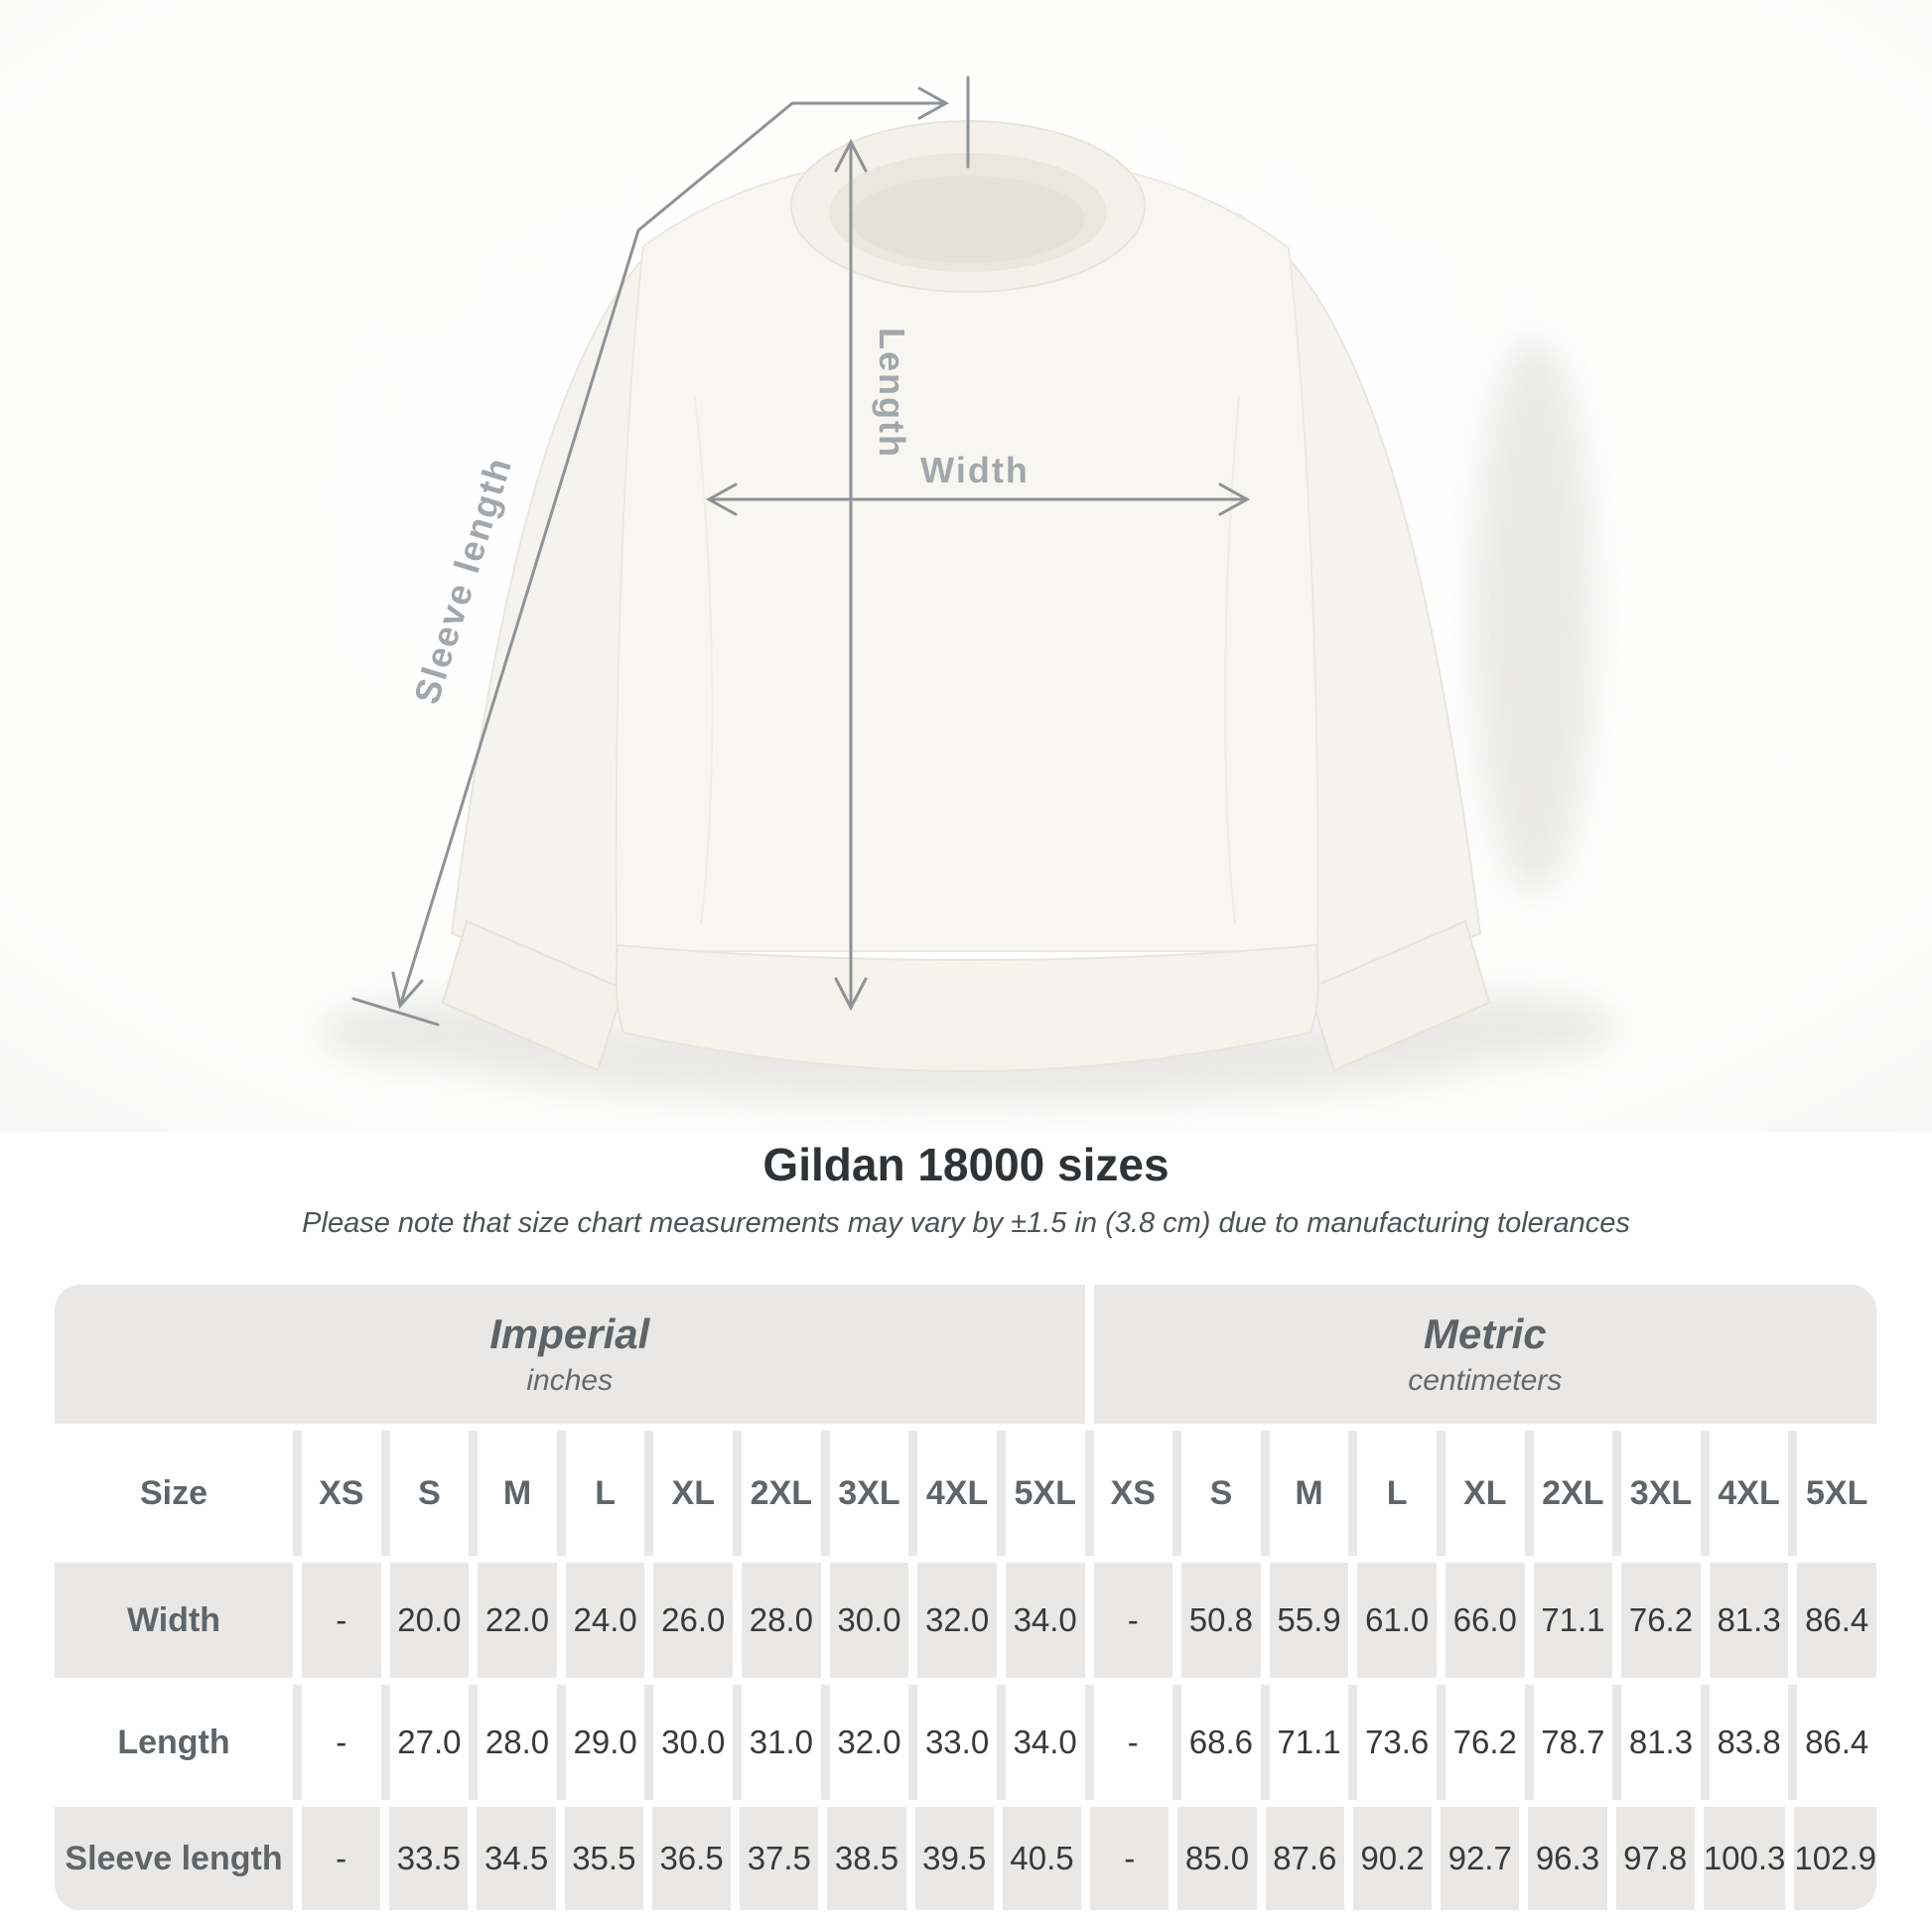  What do you see at coordinates (174, 1859) in the screenshot?
I see `row-label: Sleeve length` at bounding box center [174, 1859].